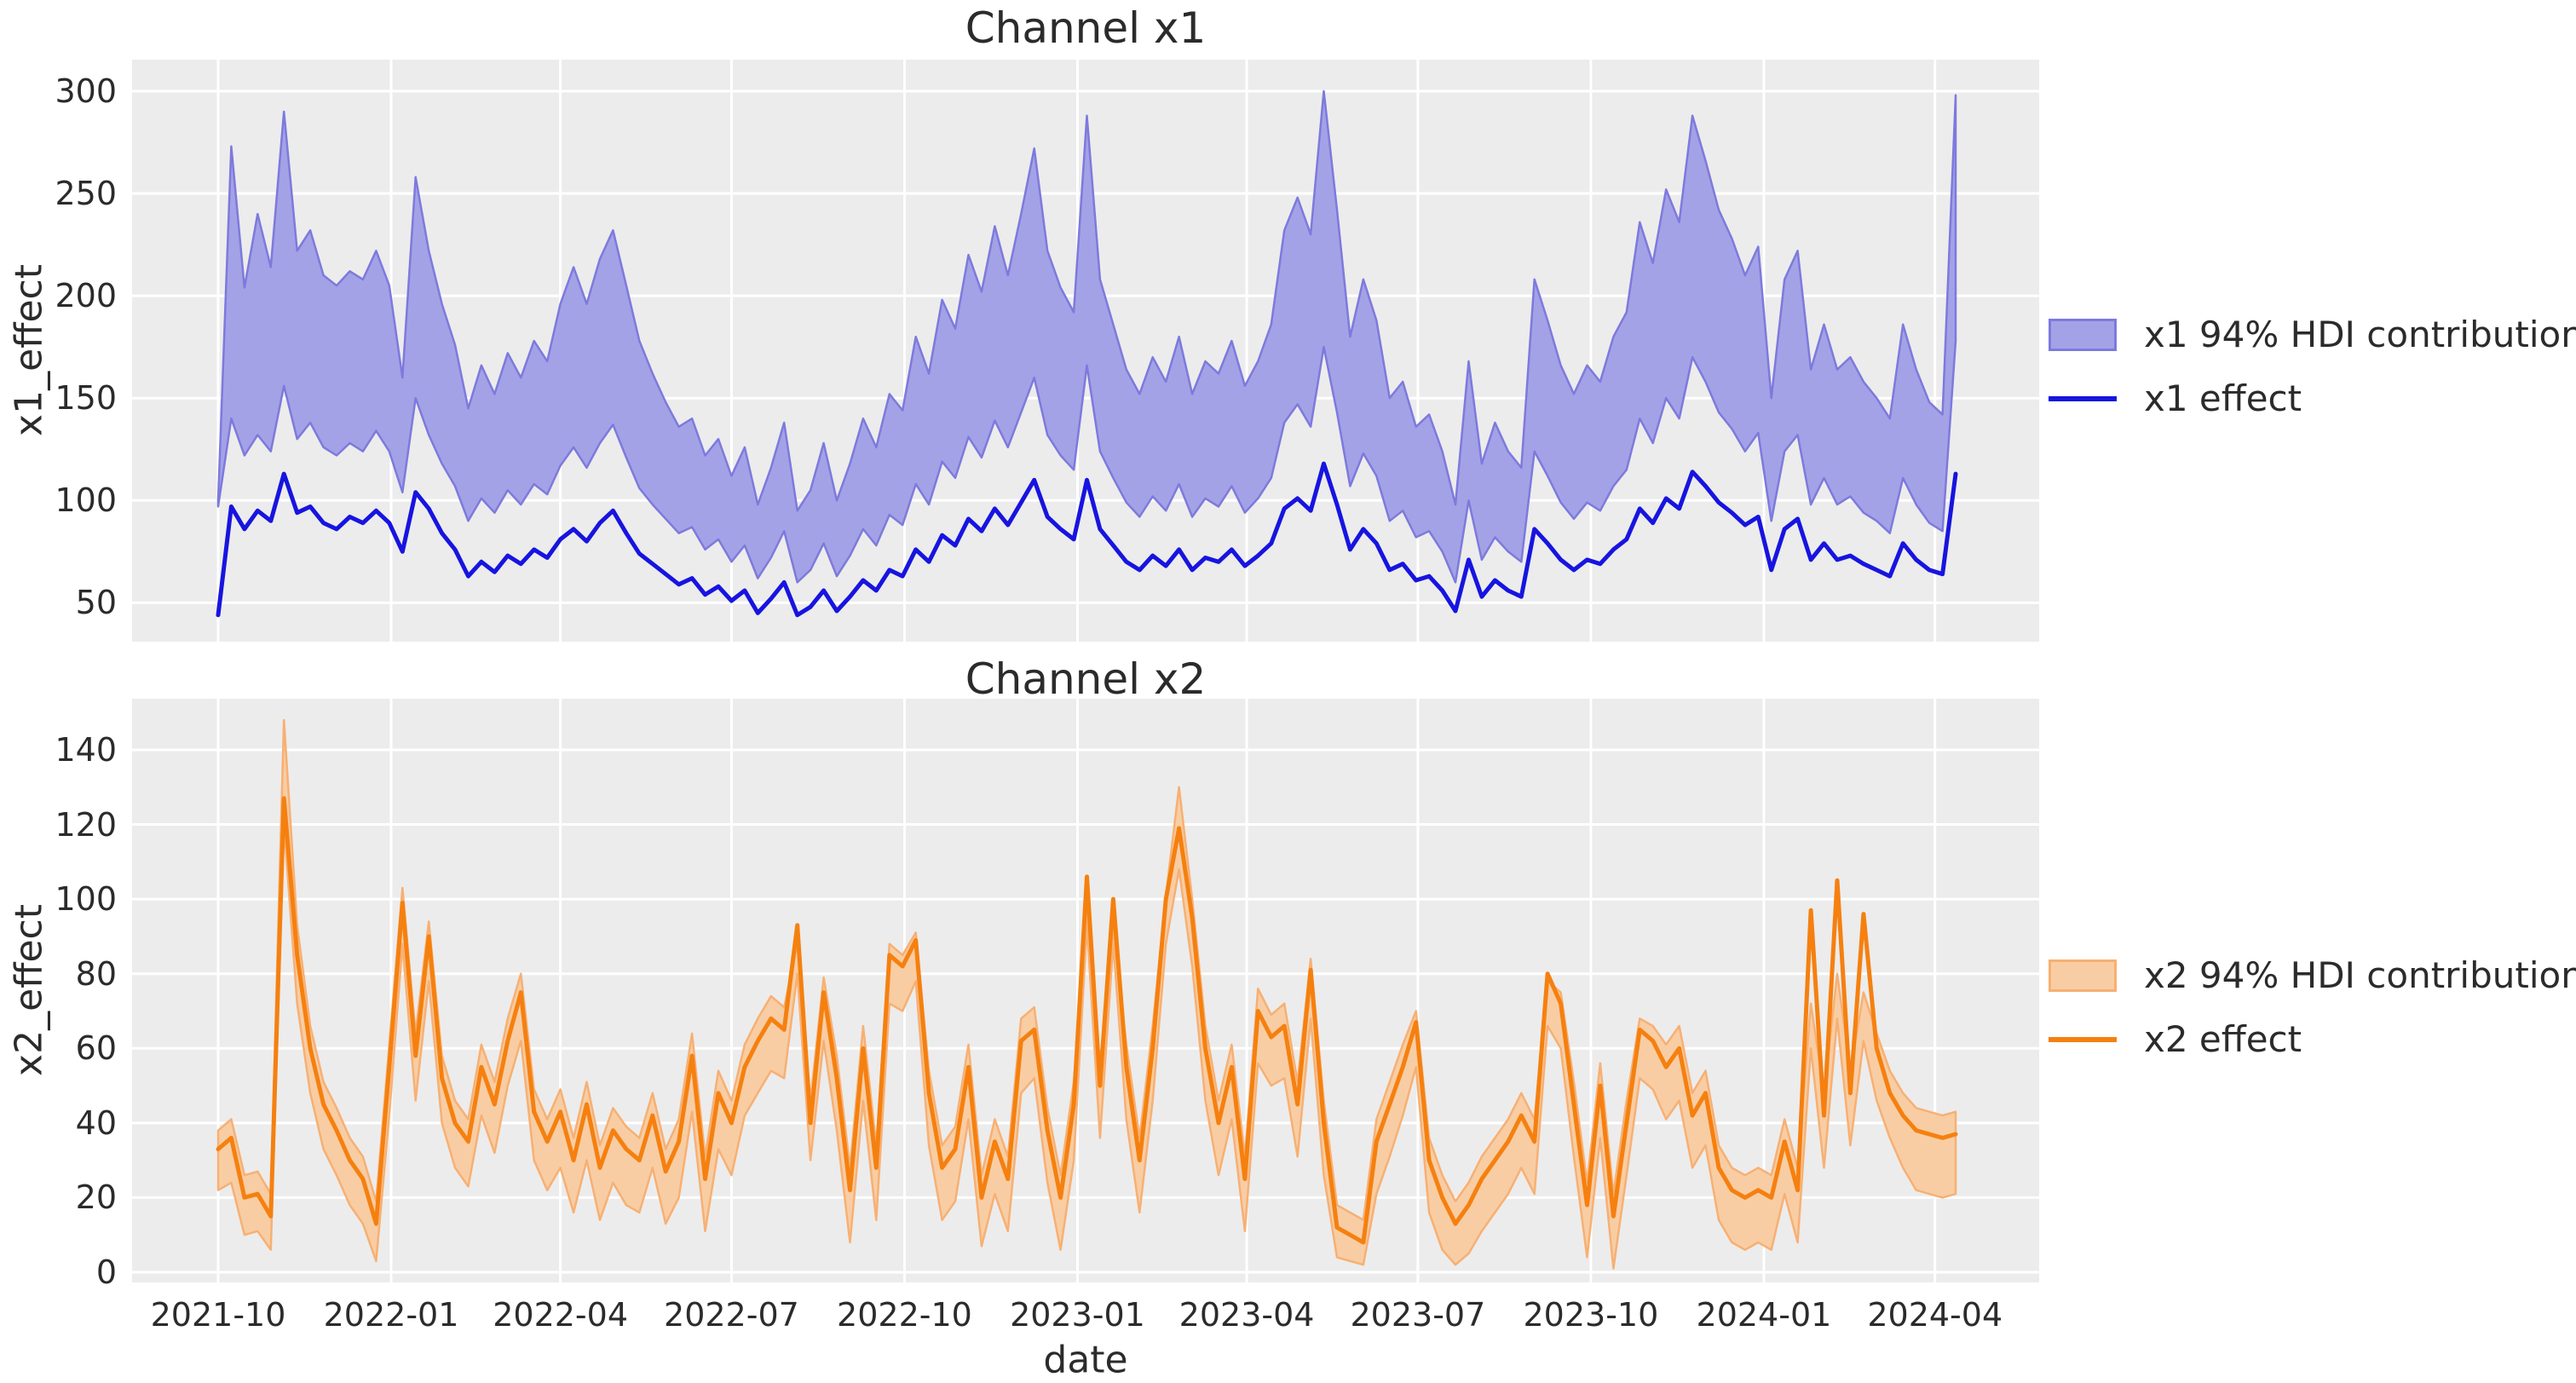 The image size is (2576, 1383). Describe the element at coordinates (1085, 1360) in the screenshot. I see `x-axis-label-date: date` at that location.